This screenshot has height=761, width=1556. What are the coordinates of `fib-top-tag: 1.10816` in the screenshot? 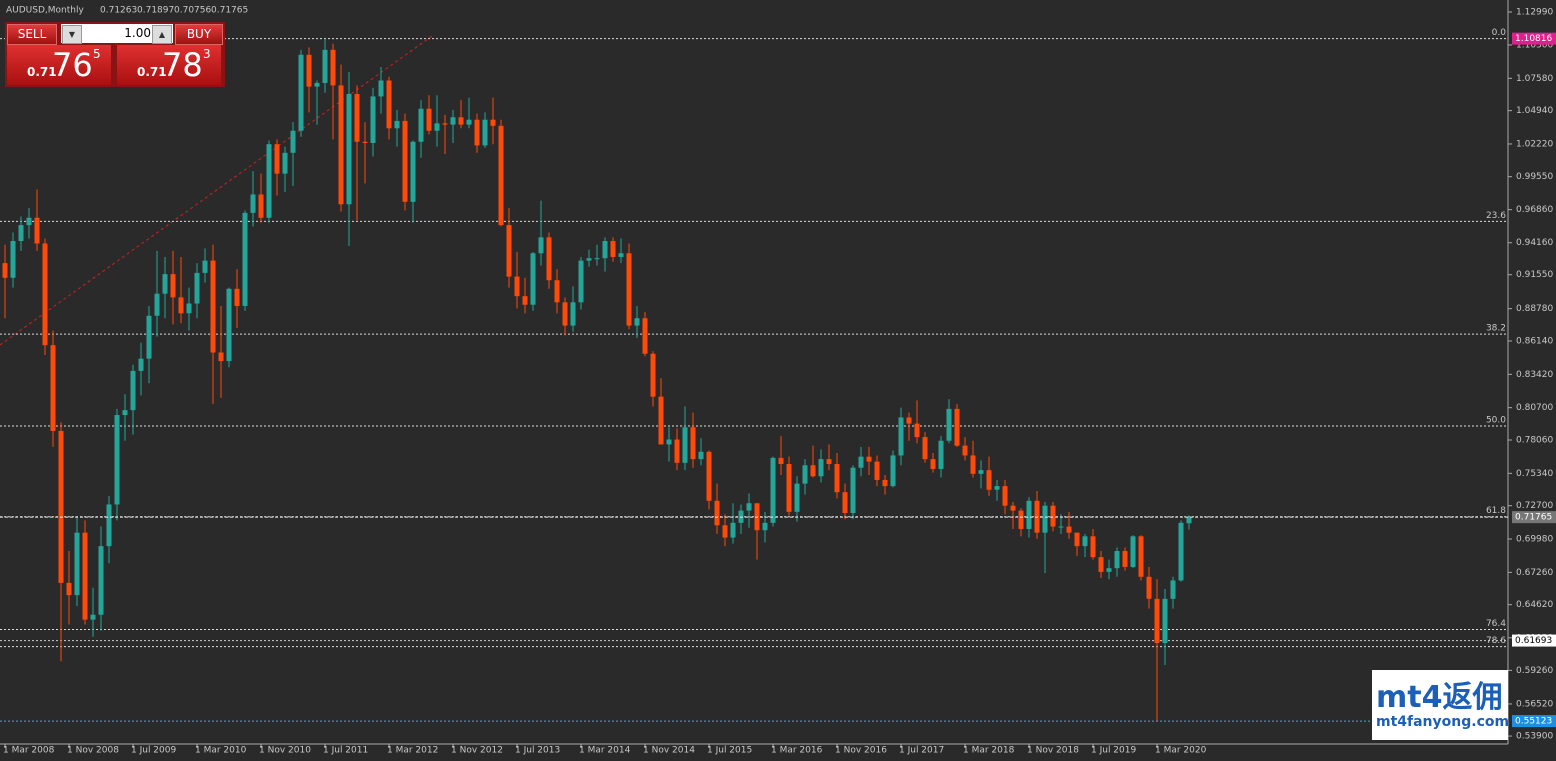 It's located at (1533, 39).